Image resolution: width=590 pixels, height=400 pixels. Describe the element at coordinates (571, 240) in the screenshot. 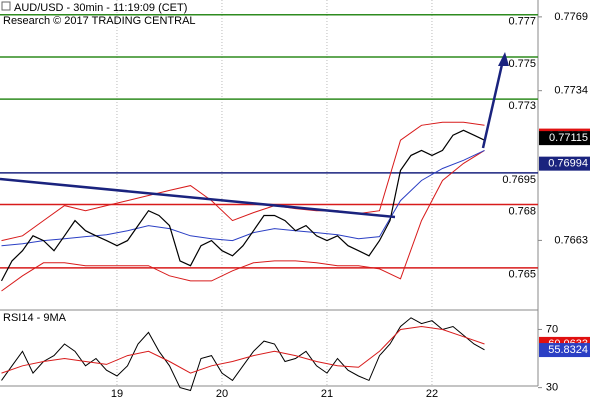

I see `y-tick-label: 0.7663` at that location.